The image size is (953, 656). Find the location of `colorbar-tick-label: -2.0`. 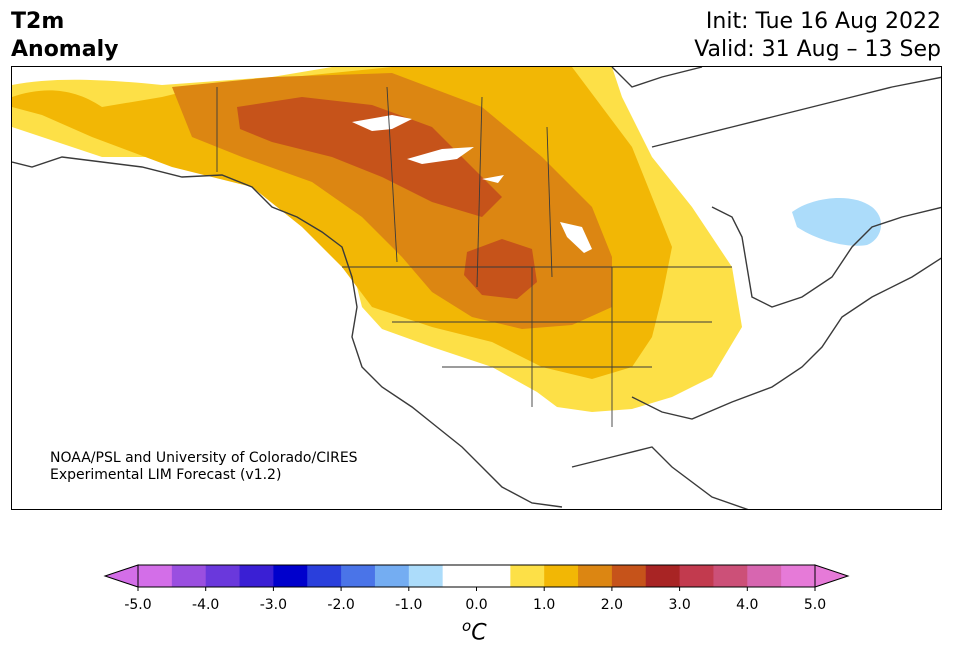

colorbar-tick-label: -2.0 is located at coordinates (341, 605).